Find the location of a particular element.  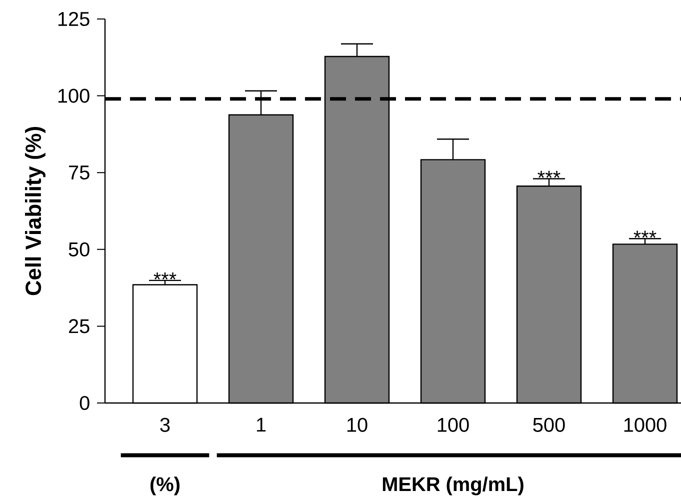

text: MEKR (mg/mL) is located at coordinates (453, 486).